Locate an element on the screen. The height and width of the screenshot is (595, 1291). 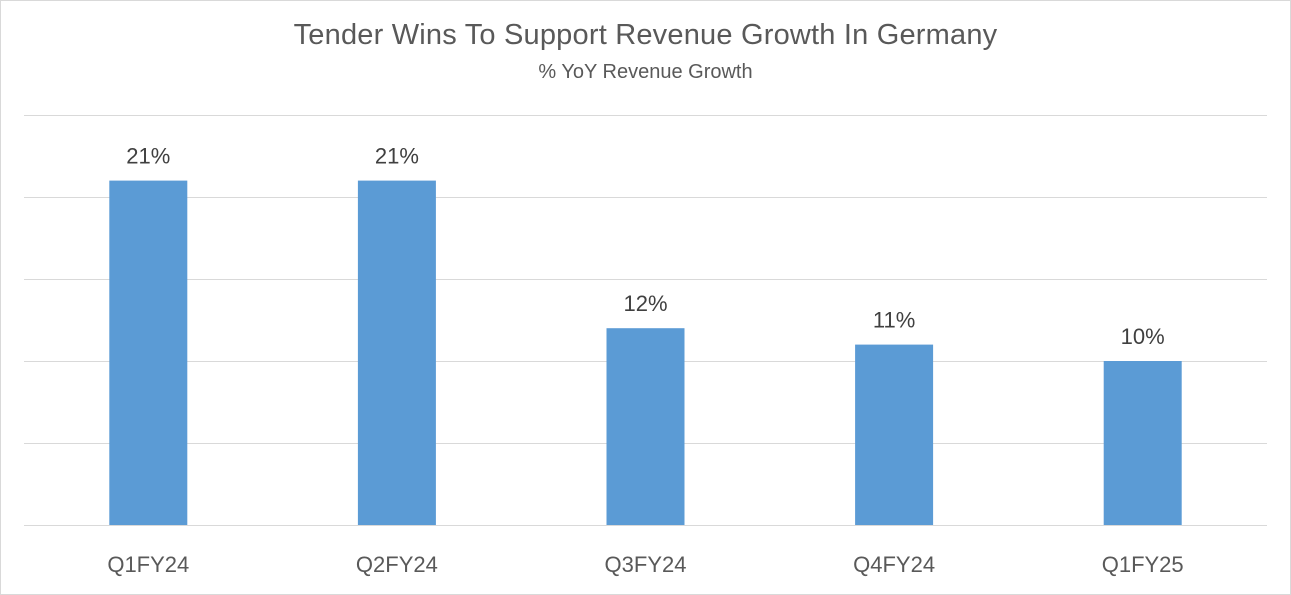
x-tick-label: Q1FY24 is located at coordinates (148, 564).